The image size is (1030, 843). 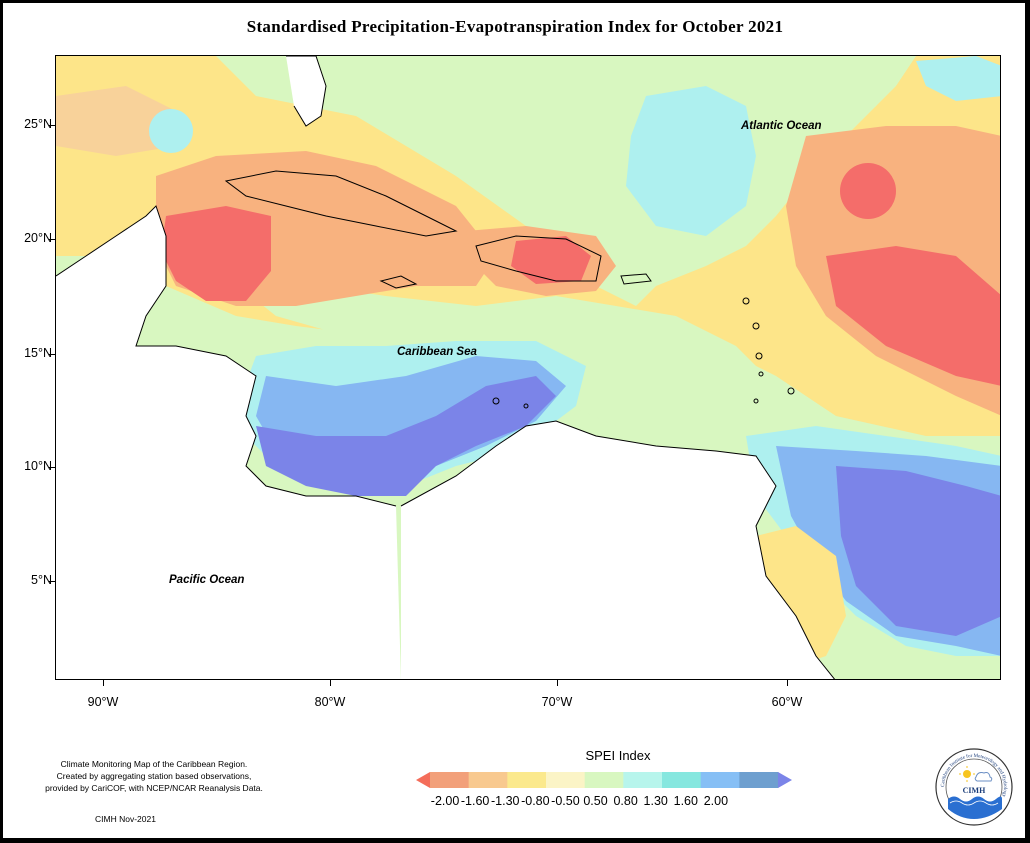 What do you see at coordinates (785, 780) in the screenshot?
I see `legend-arrow-right` at bounding box center [785, 780].